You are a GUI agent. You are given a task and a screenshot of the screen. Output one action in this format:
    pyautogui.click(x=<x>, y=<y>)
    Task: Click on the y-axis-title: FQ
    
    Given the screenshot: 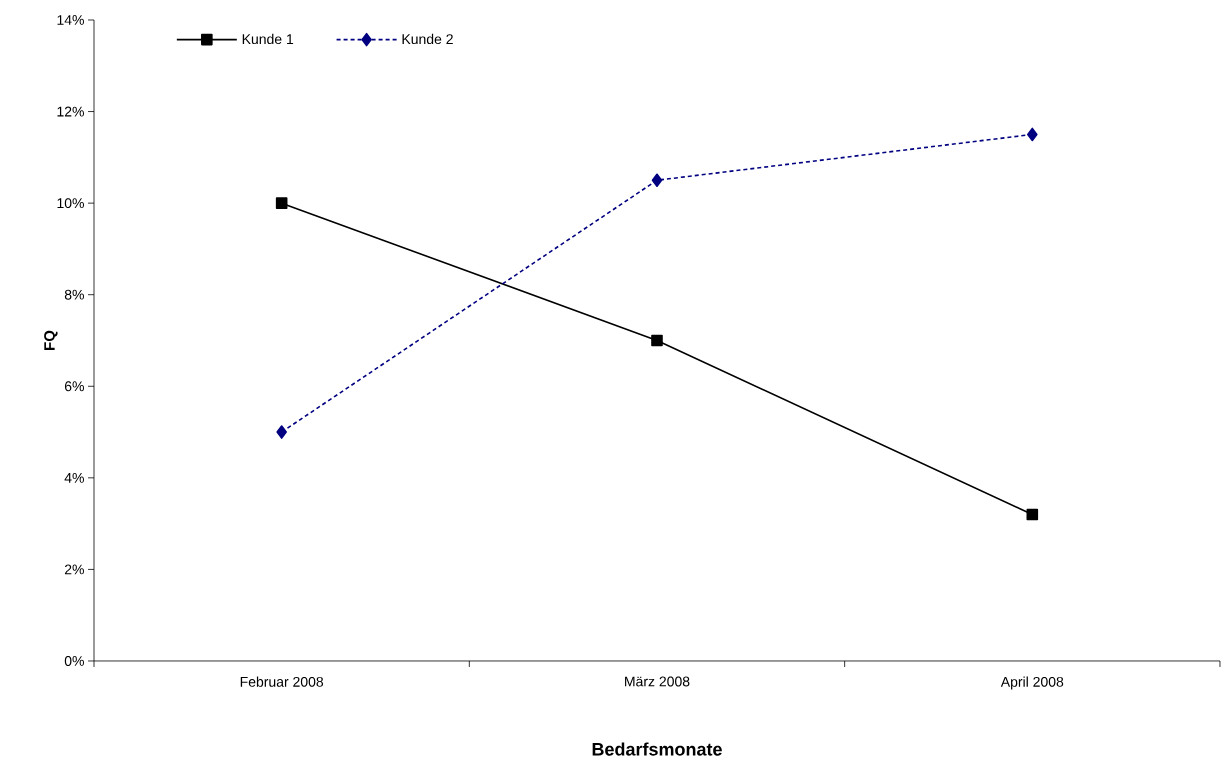 What is the action you would take?
    pyautogui.click(x=51, y=340)
    